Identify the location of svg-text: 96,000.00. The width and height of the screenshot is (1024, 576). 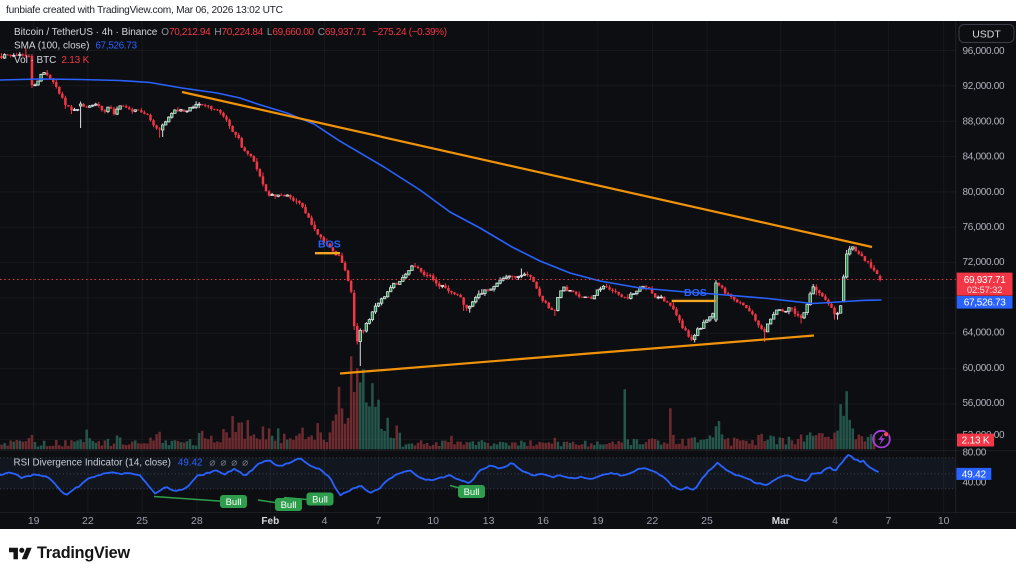
(984, 51).